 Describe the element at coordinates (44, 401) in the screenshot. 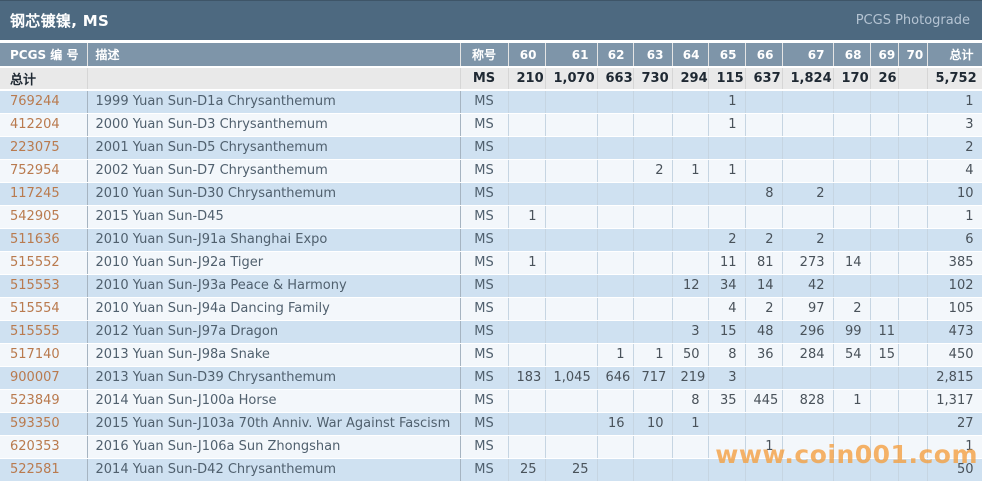

I see `pcgs-number-link: 523849` at that location.